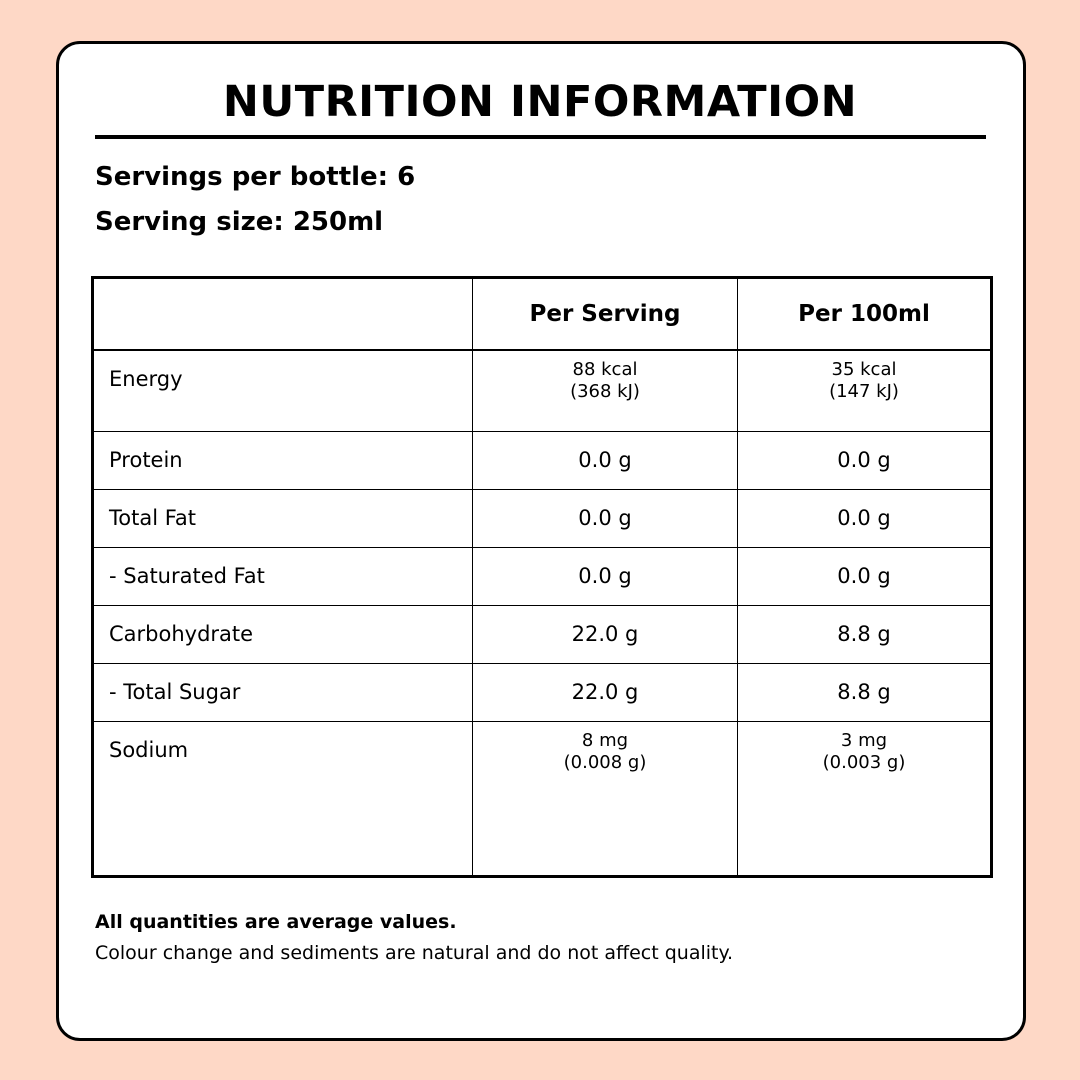 Image resolution: width=1080 pixels, height=1080 pixels. Describe the element at coordinates (605, 314) in the screenshot. I see `header-cell: Per Serving` at that location.